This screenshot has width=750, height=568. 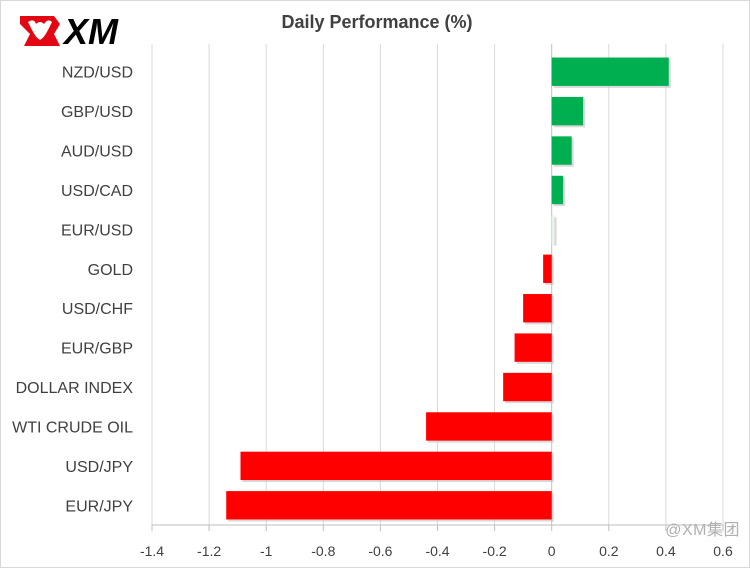 What do you see at coordinates (40, 31) in the screenshot?
I see `bull-icon` at bounding box center [40, 31].